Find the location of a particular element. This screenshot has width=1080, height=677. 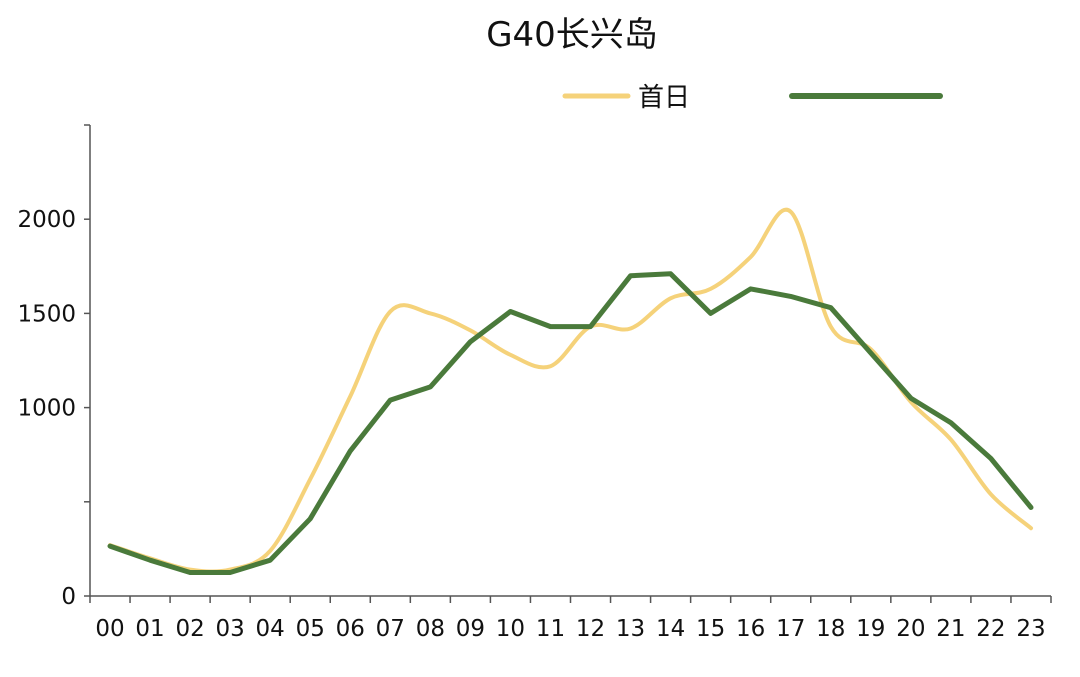

x-tick-label: 15 is located at coordinates (710, 629).